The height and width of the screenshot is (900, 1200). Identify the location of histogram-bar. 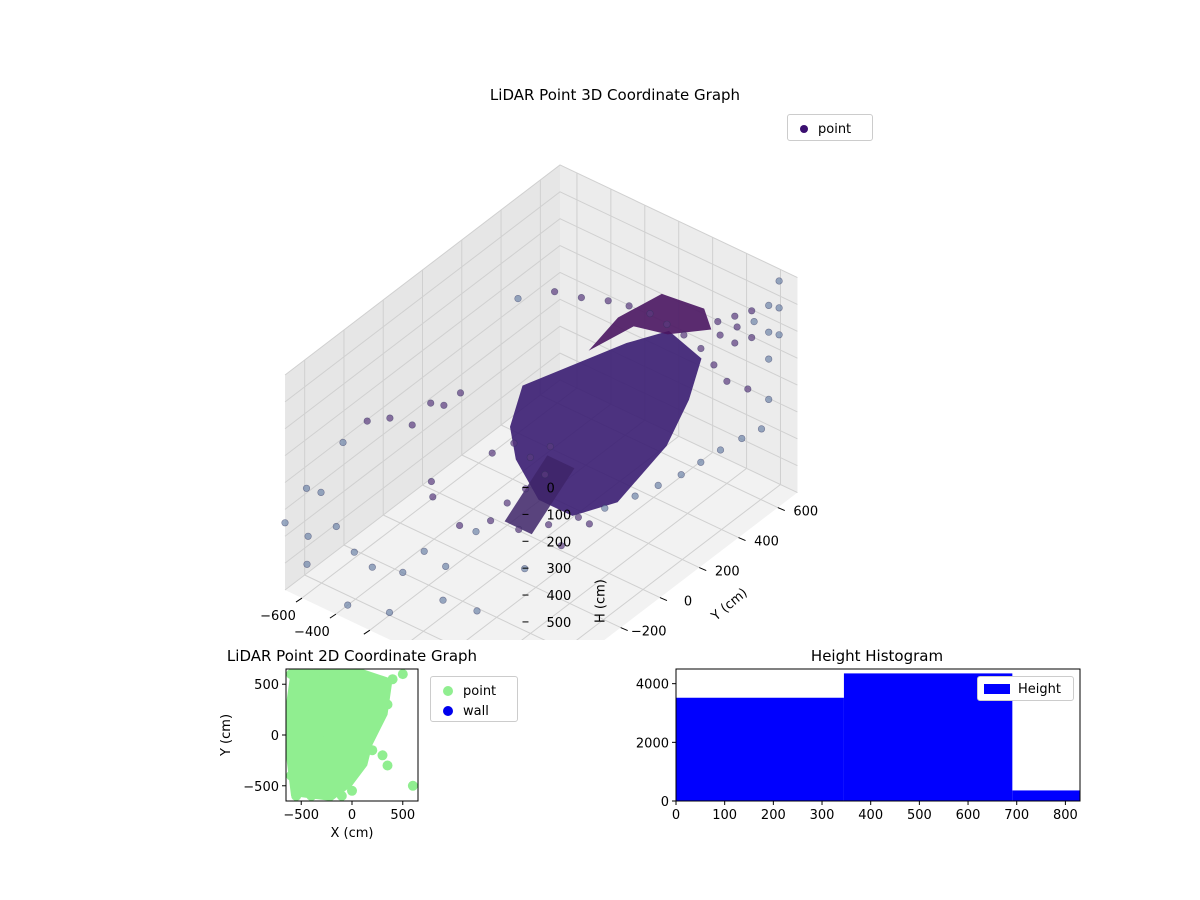
(760, 749).